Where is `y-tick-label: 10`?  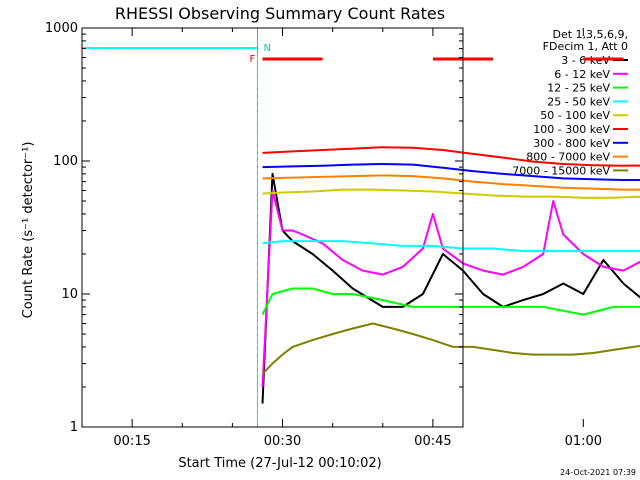
y-tick-label: 10 is located at coordinates (69, 294).